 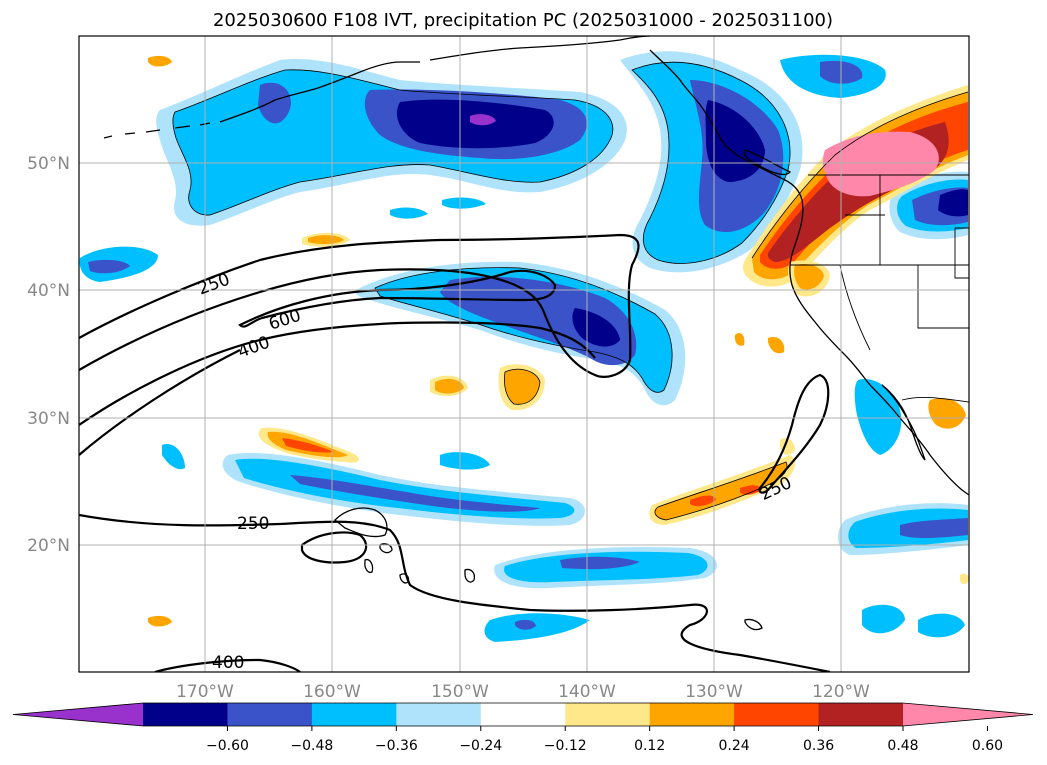 I want to click on lat-tick-30n: 30°N, so click(x=48, y=419).